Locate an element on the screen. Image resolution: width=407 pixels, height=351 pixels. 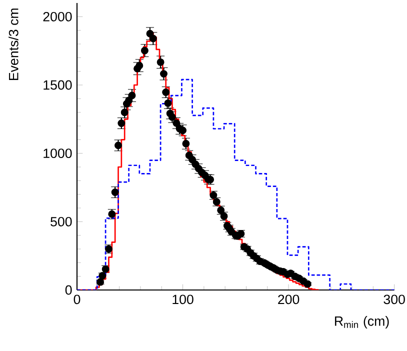
y-tick-label: 500 is located at coordinates (61, 221).